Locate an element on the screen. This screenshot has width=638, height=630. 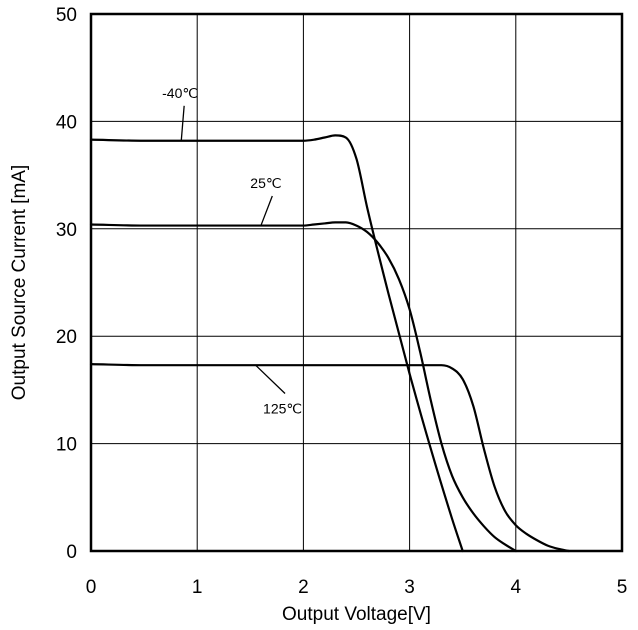
x-tick-labels: 0 1 2 3 4 5 is located at coordinates (357, 587).